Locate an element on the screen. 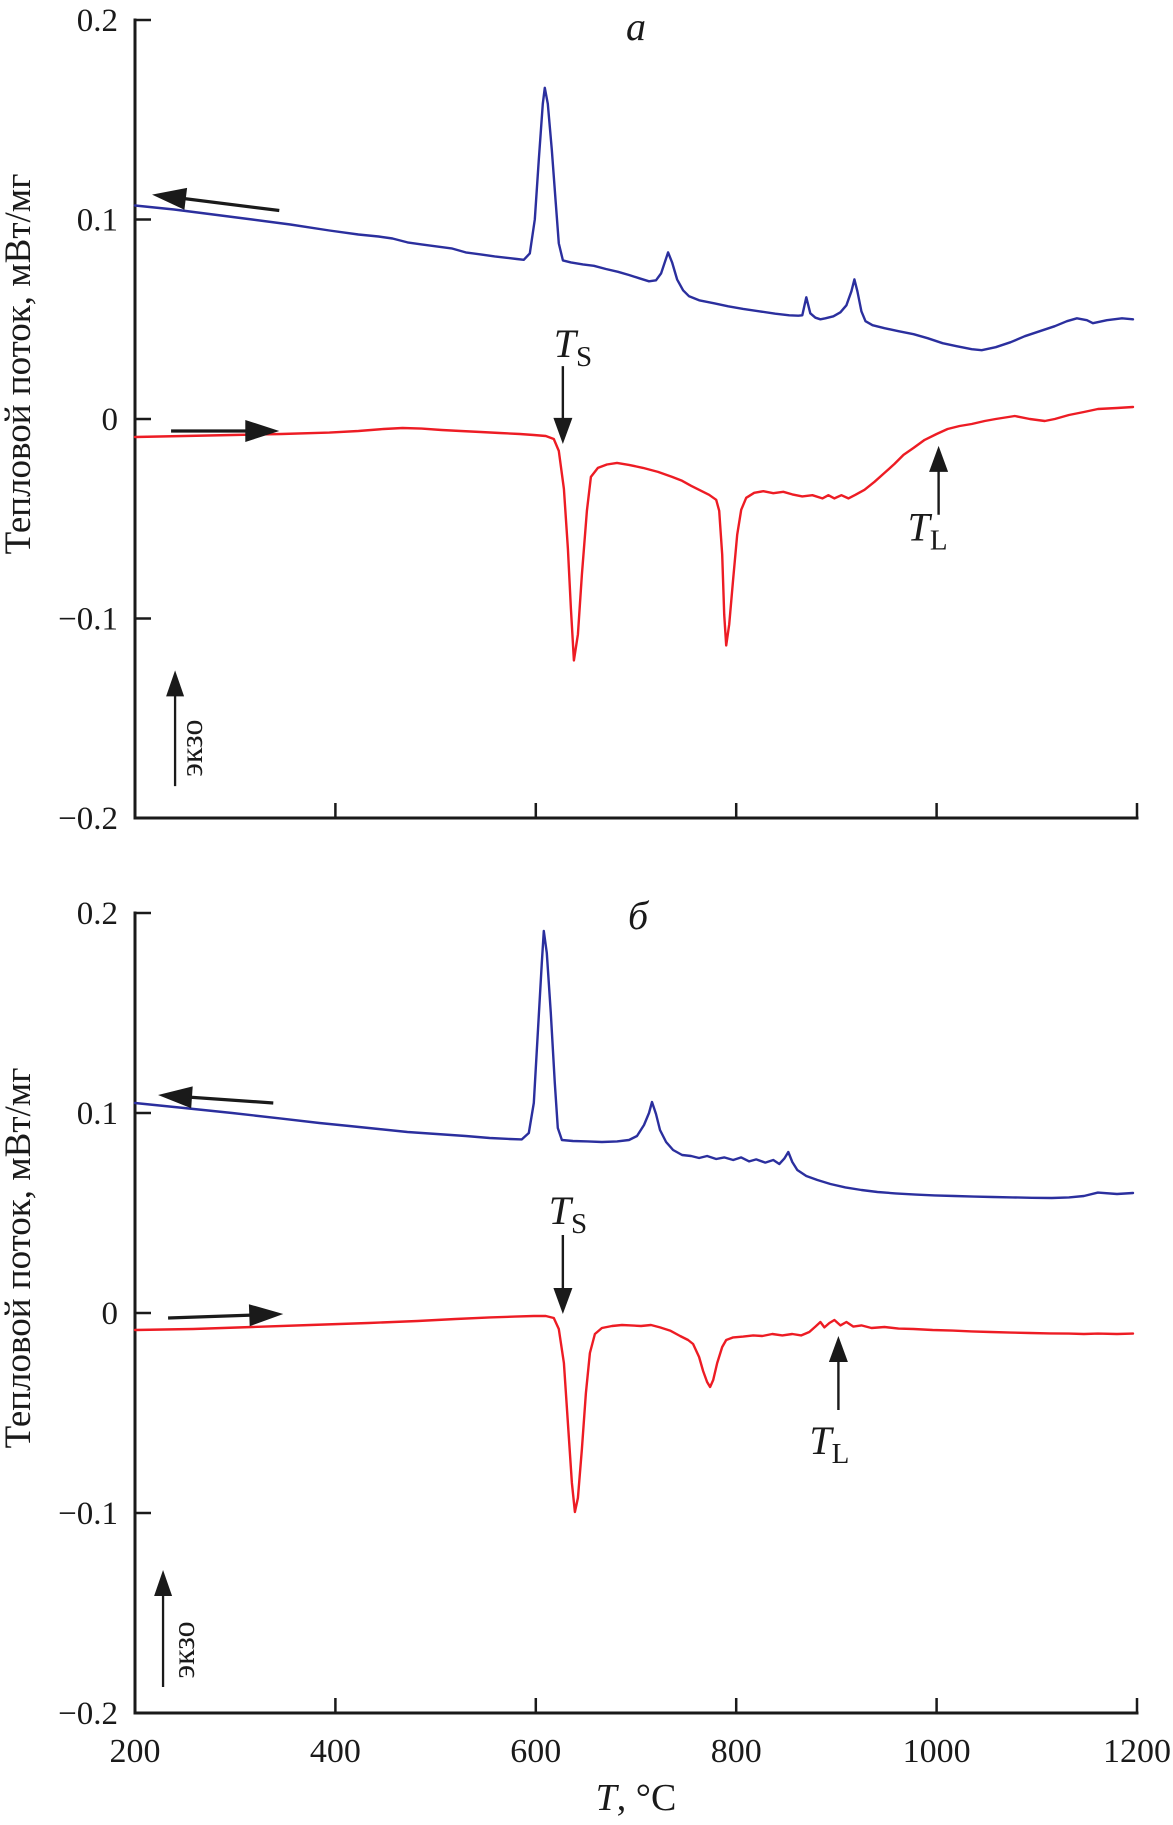 The height and width of the screenshot is (1825, 1173). x-tick-label: 1200 is located at coordinates (1137, 1751).